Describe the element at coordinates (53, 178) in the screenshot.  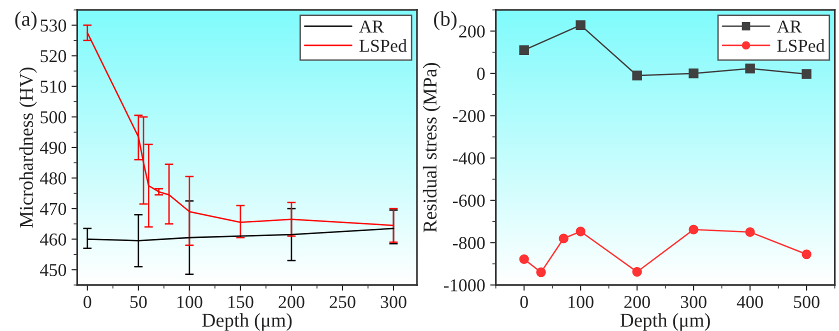
I see `y-tick-label: 480` at that location.